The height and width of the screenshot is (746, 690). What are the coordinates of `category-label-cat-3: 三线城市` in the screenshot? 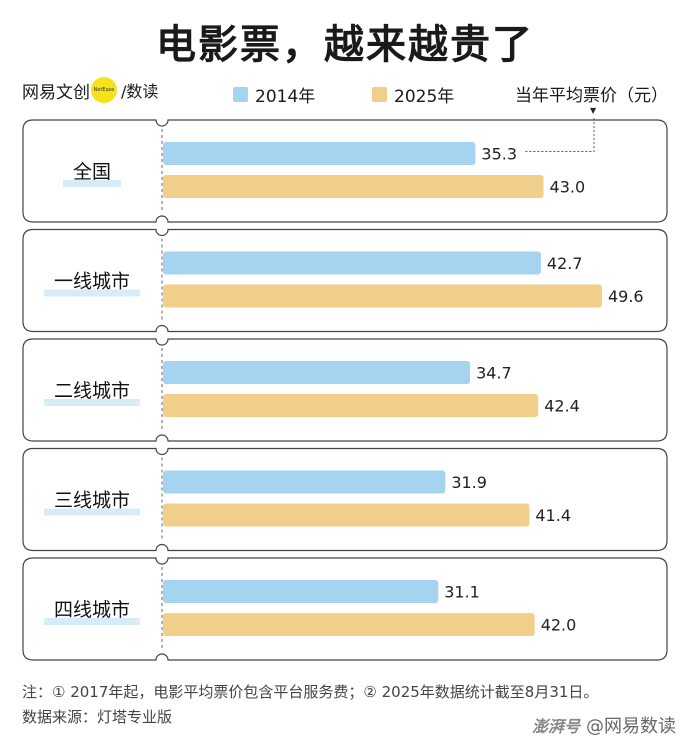 It's located at (92, 501).